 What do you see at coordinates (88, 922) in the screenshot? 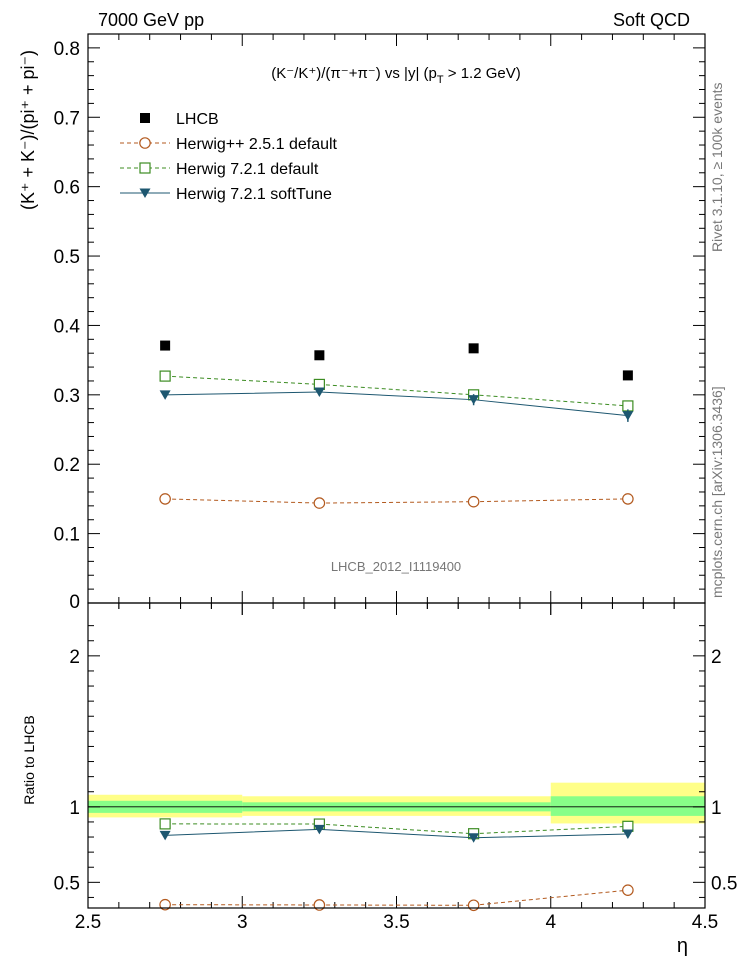
I see `x-tick-label: 2.5` at bounding box center [88, 922].